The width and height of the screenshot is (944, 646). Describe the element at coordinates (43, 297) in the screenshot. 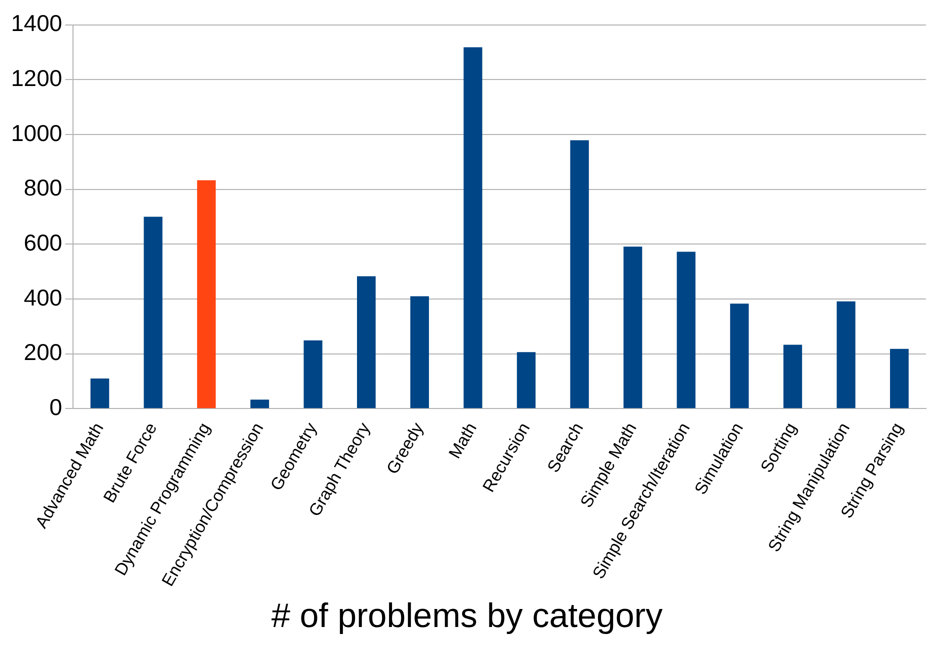

I see `y-tick-label: 400` at that location.